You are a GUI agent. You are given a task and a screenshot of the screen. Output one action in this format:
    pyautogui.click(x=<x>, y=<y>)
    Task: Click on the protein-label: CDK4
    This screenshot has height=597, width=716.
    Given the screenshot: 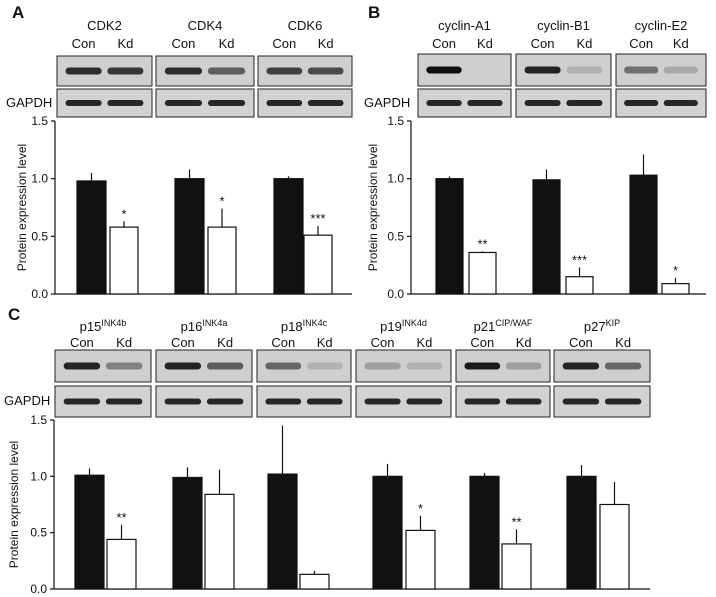 What is the action you would take?
    pyautogui.click(x=205, y=25)
    